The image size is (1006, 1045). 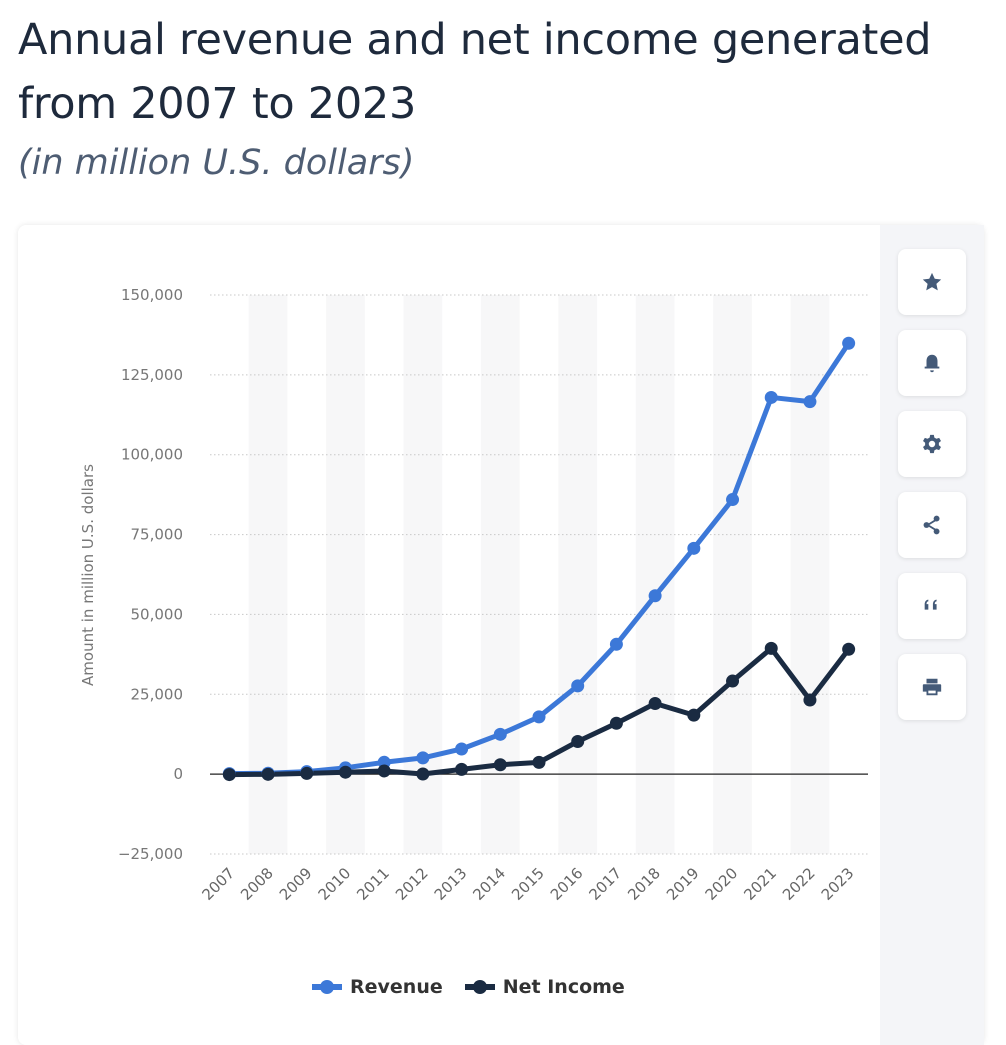 What do you see at coordinates (157, 535) in the screenshot?
I see `y-tick-label: 75,000` at bounding box center [157, 535].